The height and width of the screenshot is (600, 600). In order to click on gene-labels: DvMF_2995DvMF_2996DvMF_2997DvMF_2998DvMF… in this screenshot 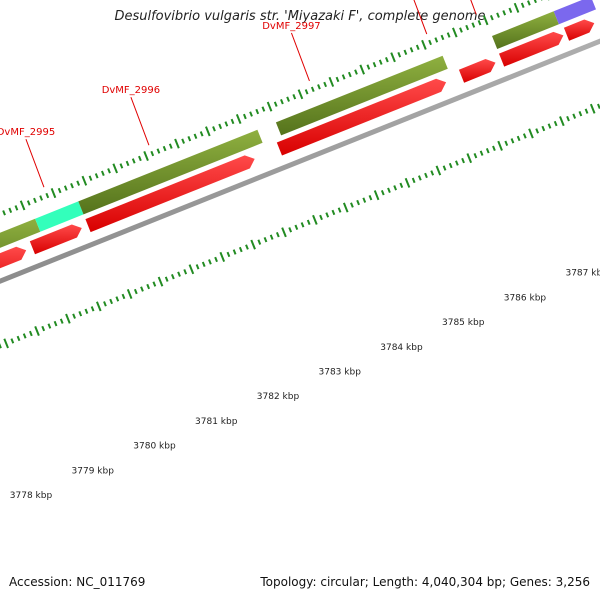, I will do `click(160, 79)`.